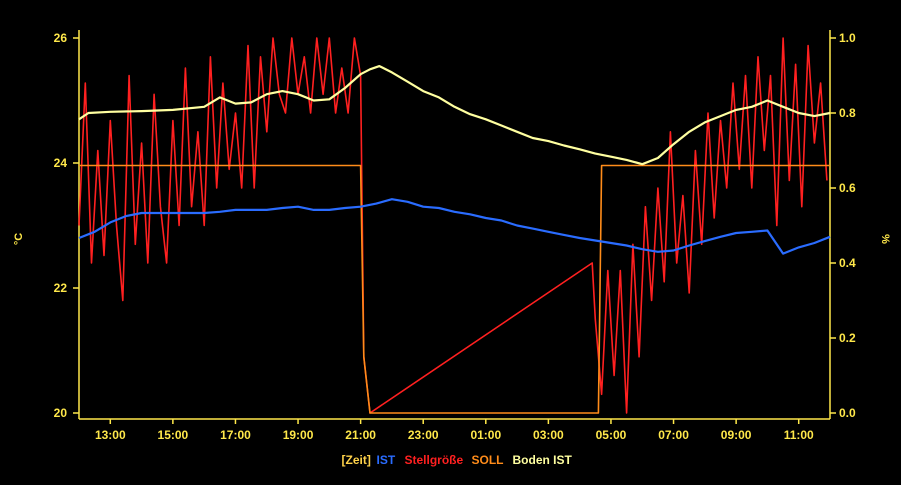 The width and height of the screenshot is (901, 485). What do you see at coordinates (488, 460) in the screenshot?
I see `legend-item: SOLL` at bounding box center [488, 460].